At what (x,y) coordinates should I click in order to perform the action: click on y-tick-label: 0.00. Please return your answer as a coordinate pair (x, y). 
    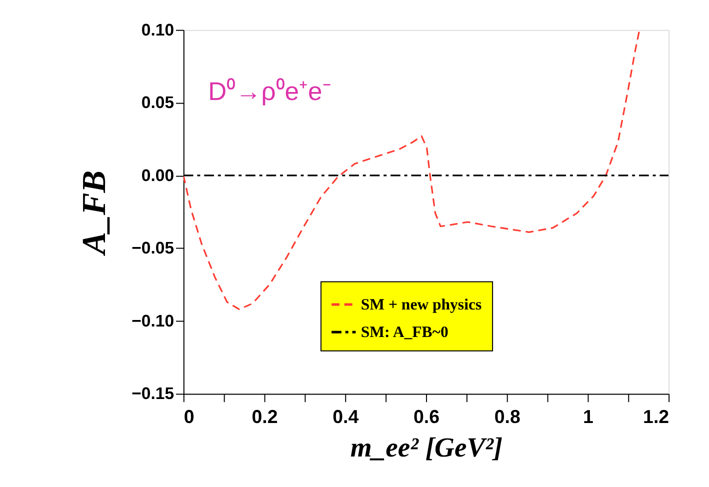
    Looking at the image, I should click on (157, 175).